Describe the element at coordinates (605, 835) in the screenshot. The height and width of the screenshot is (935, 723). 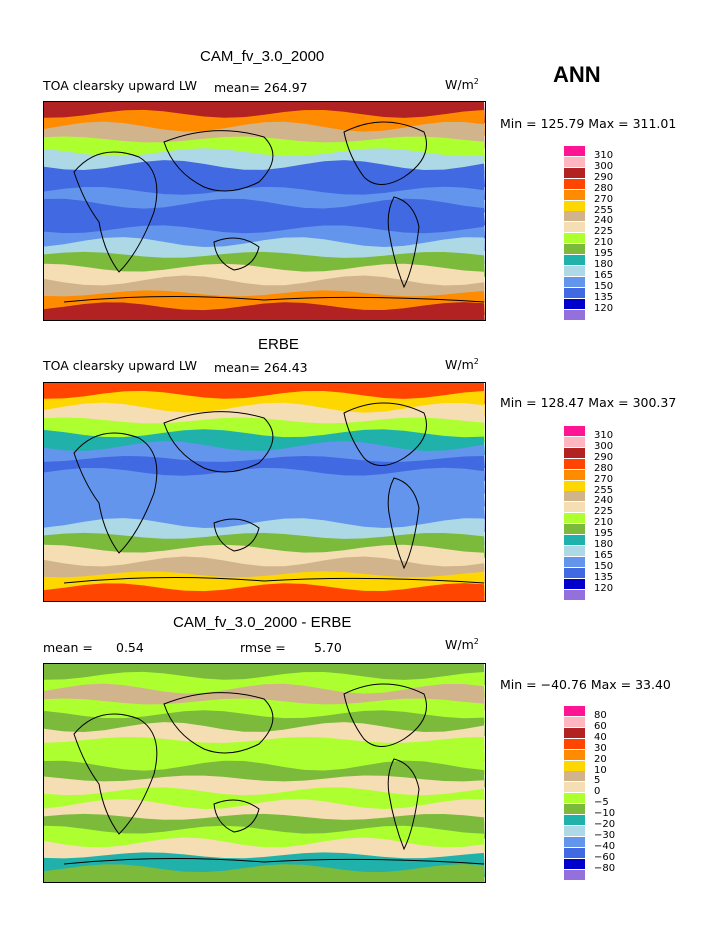
I see `colorbar-tick-label: −30` at that location.